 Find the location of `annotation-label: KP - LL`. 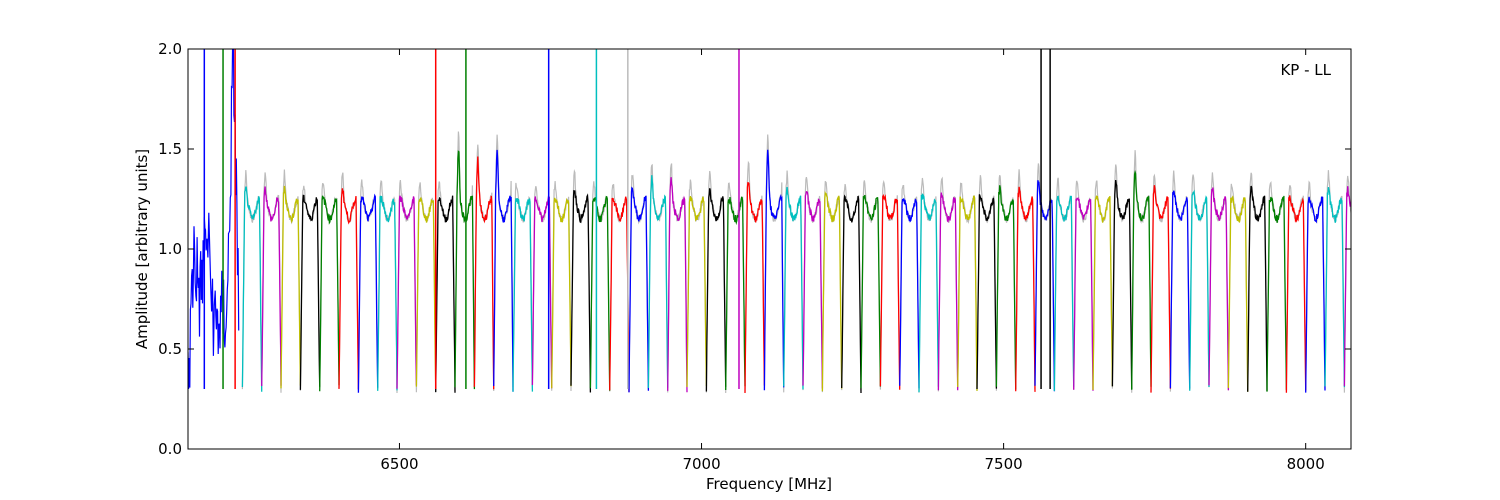

annotation-label: KP - LL is located at coordinates (1305, 70).